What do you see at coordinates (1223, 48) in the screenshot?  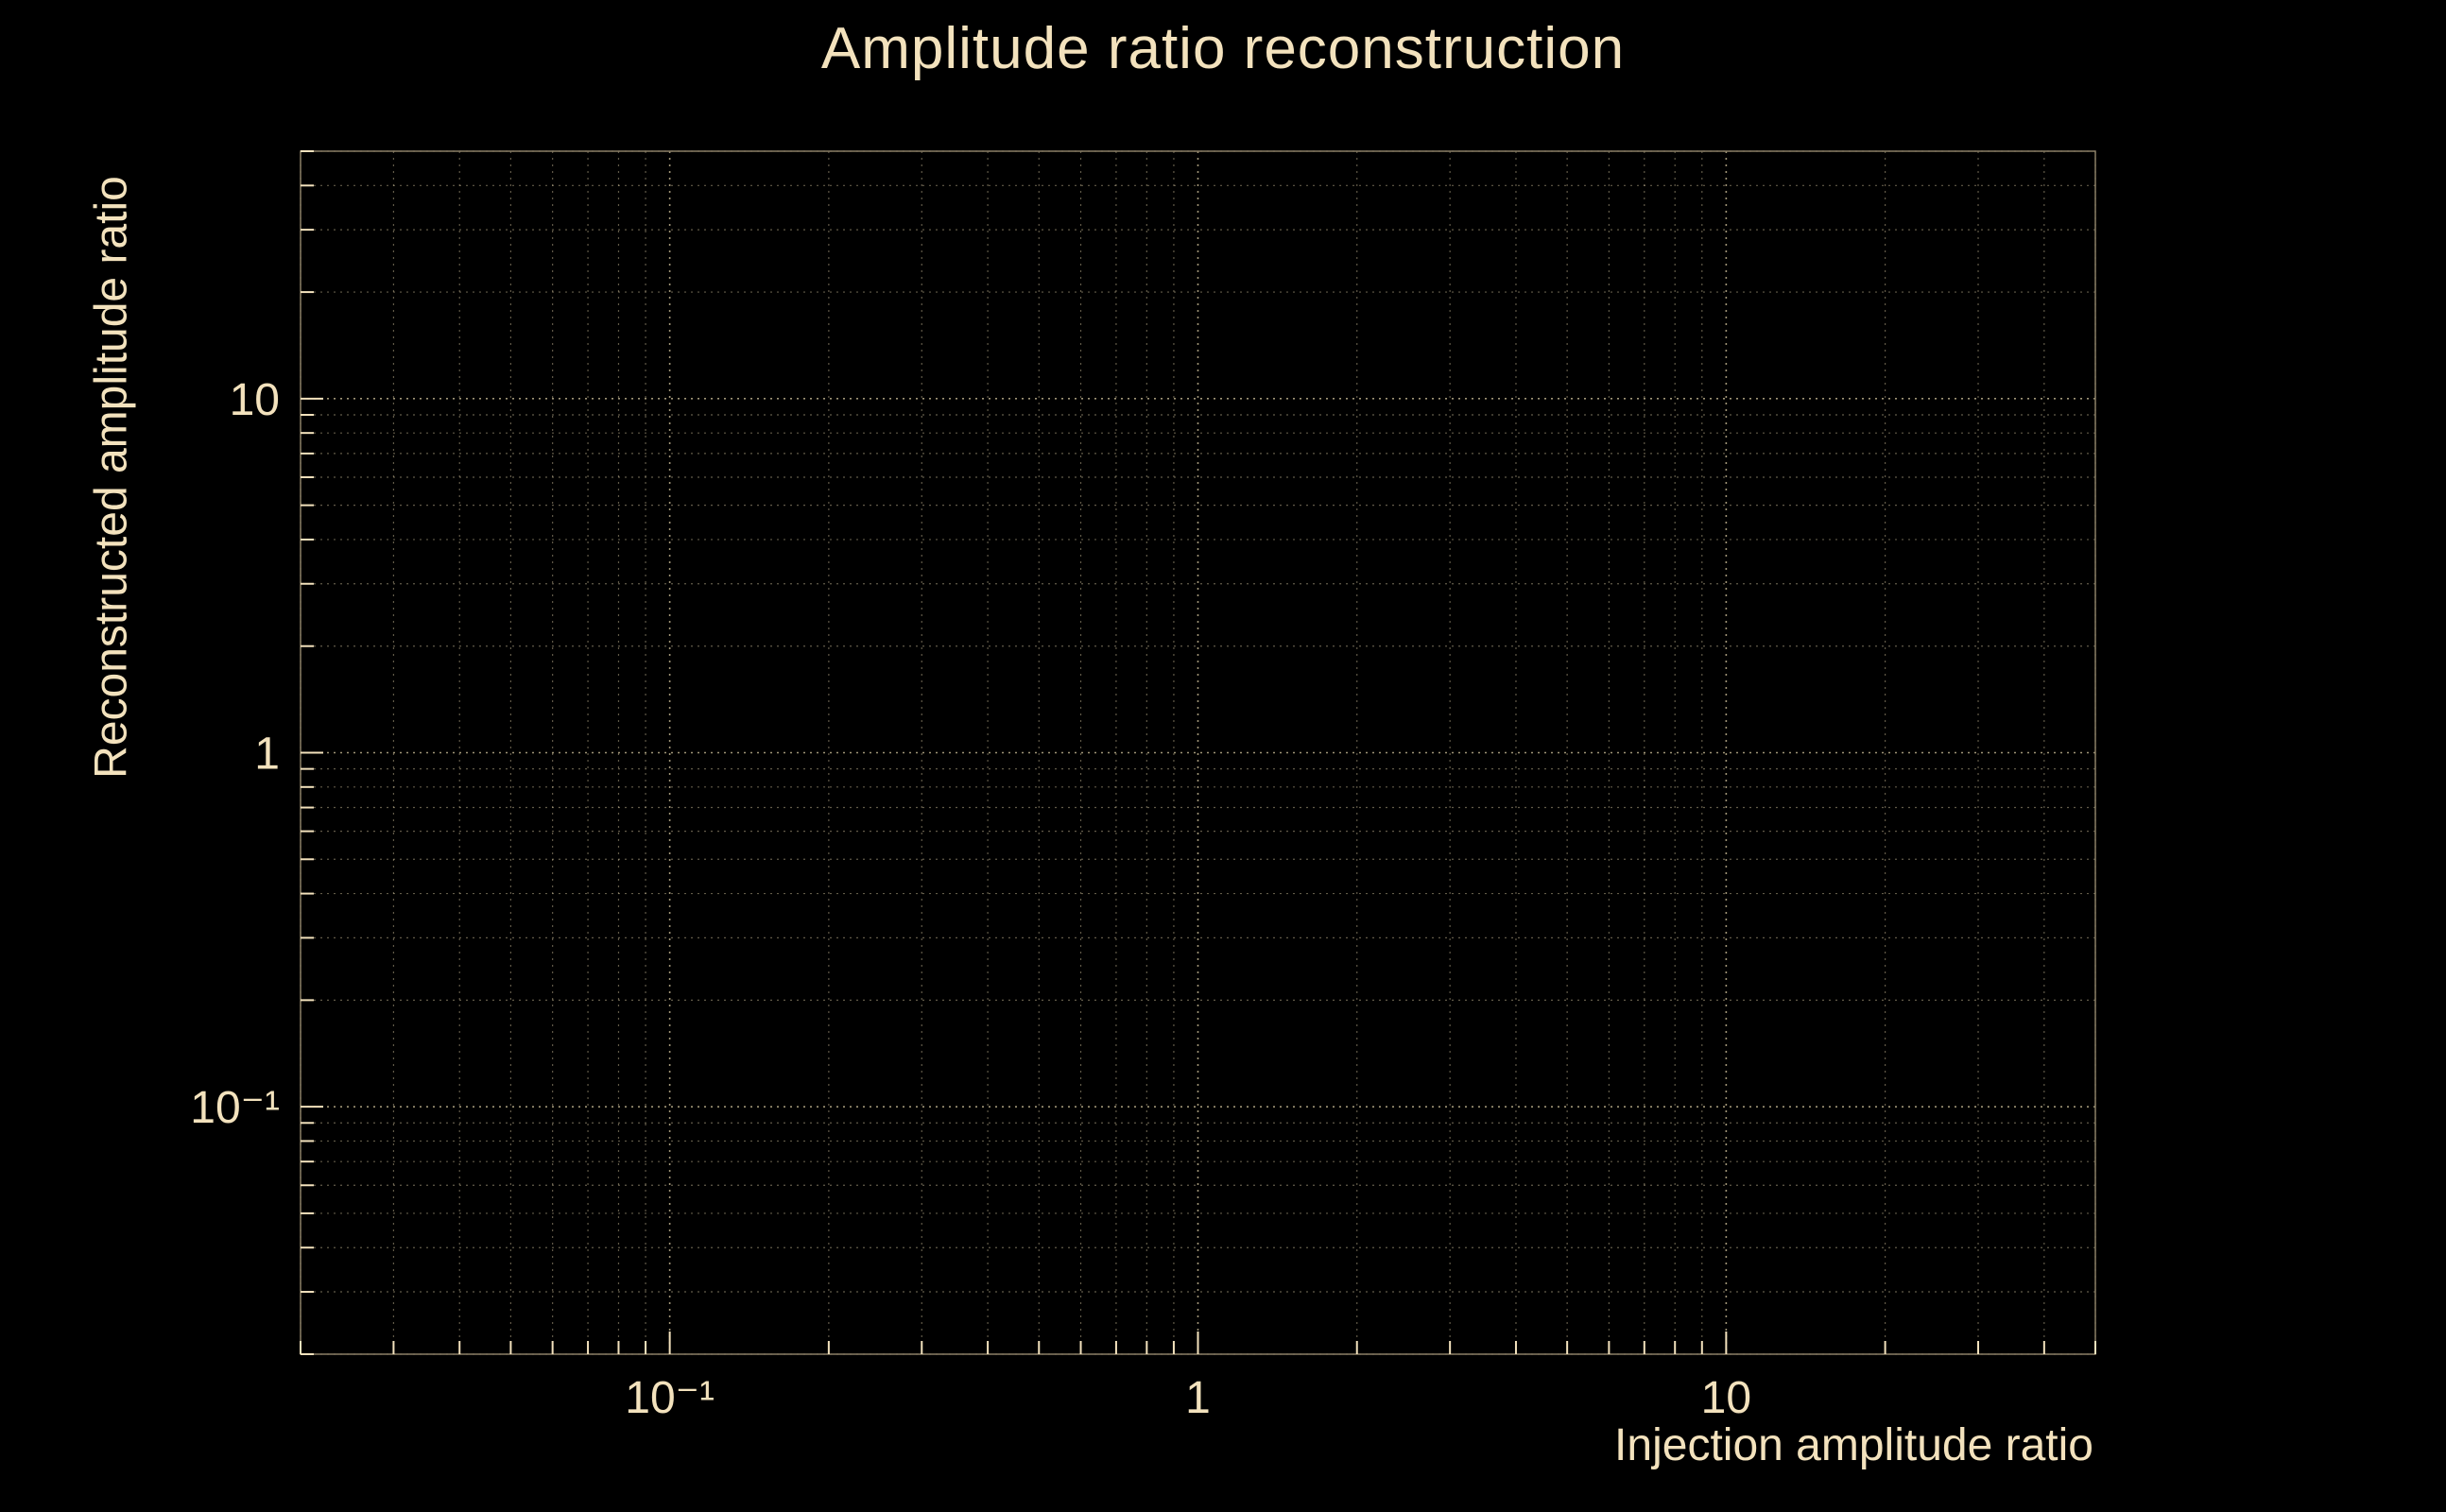 I see `chart-title: Amplitude ratio reconstruction` at bounding box center [1223, 48].